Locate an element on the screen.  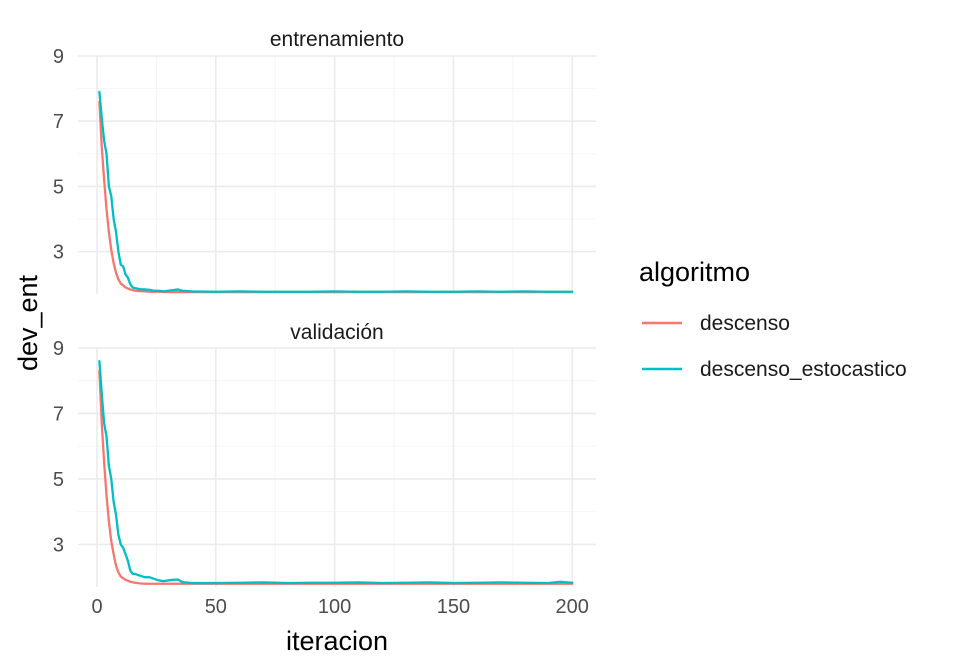
x-axis-title: iteracion is located at coordinates (337, 641).